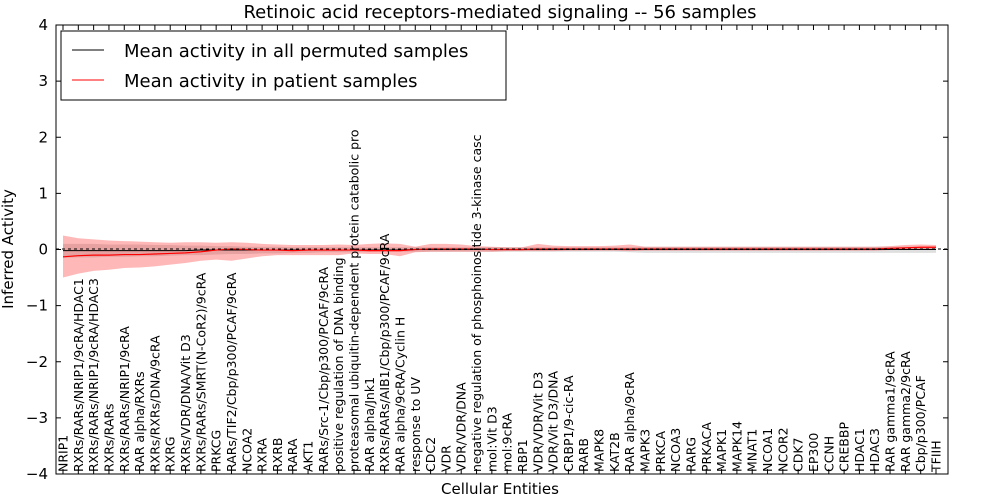 The width and height of the screenshot is (1000, 500). What do you see at coordinates (828, 454) in the screenshot?
I see `x-tick-label: CCNH` at bounding box center [828, 454].